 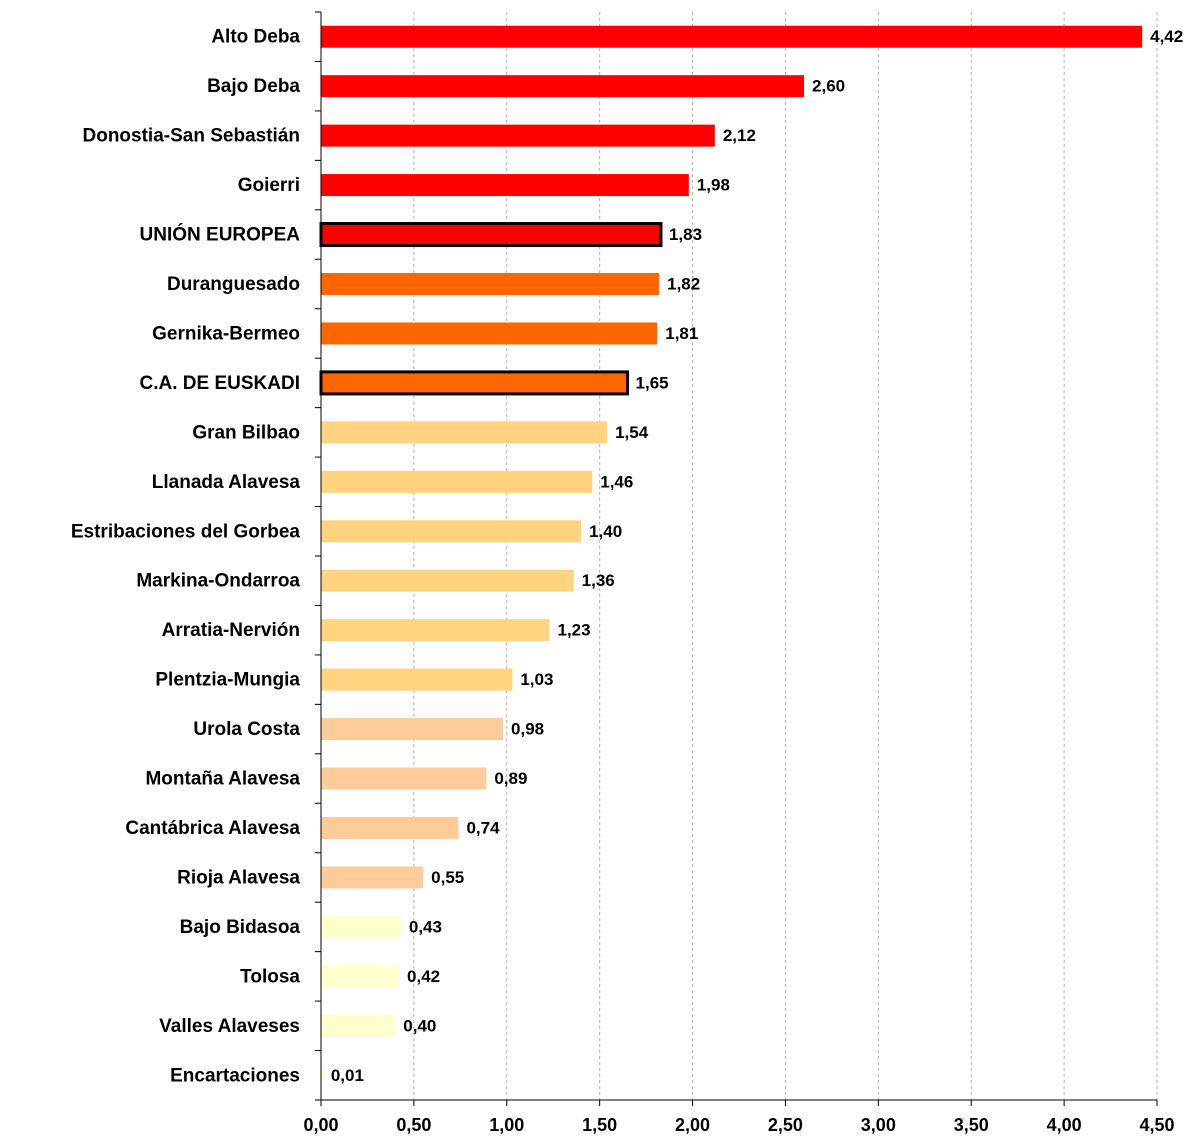 What do you see at coordinates (269, 185) in the screenshot?
I see `y-tick-label: Goierri` at bounding box center [269, 185].